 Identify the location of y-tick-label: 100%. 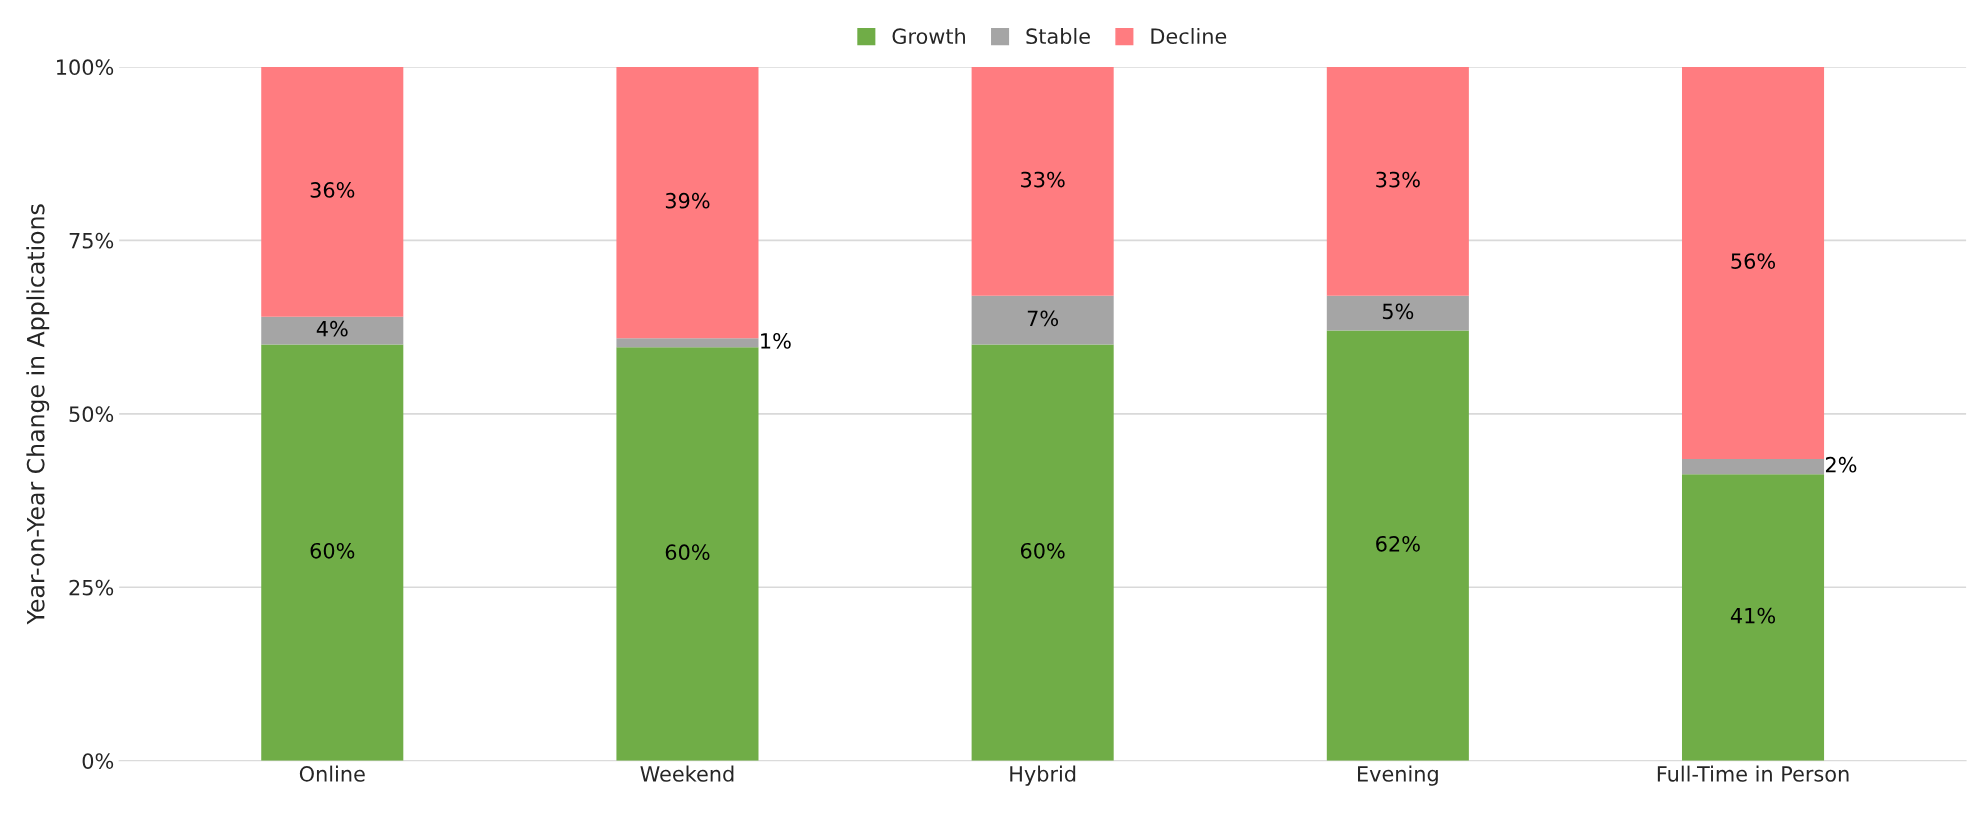
(85, 67).